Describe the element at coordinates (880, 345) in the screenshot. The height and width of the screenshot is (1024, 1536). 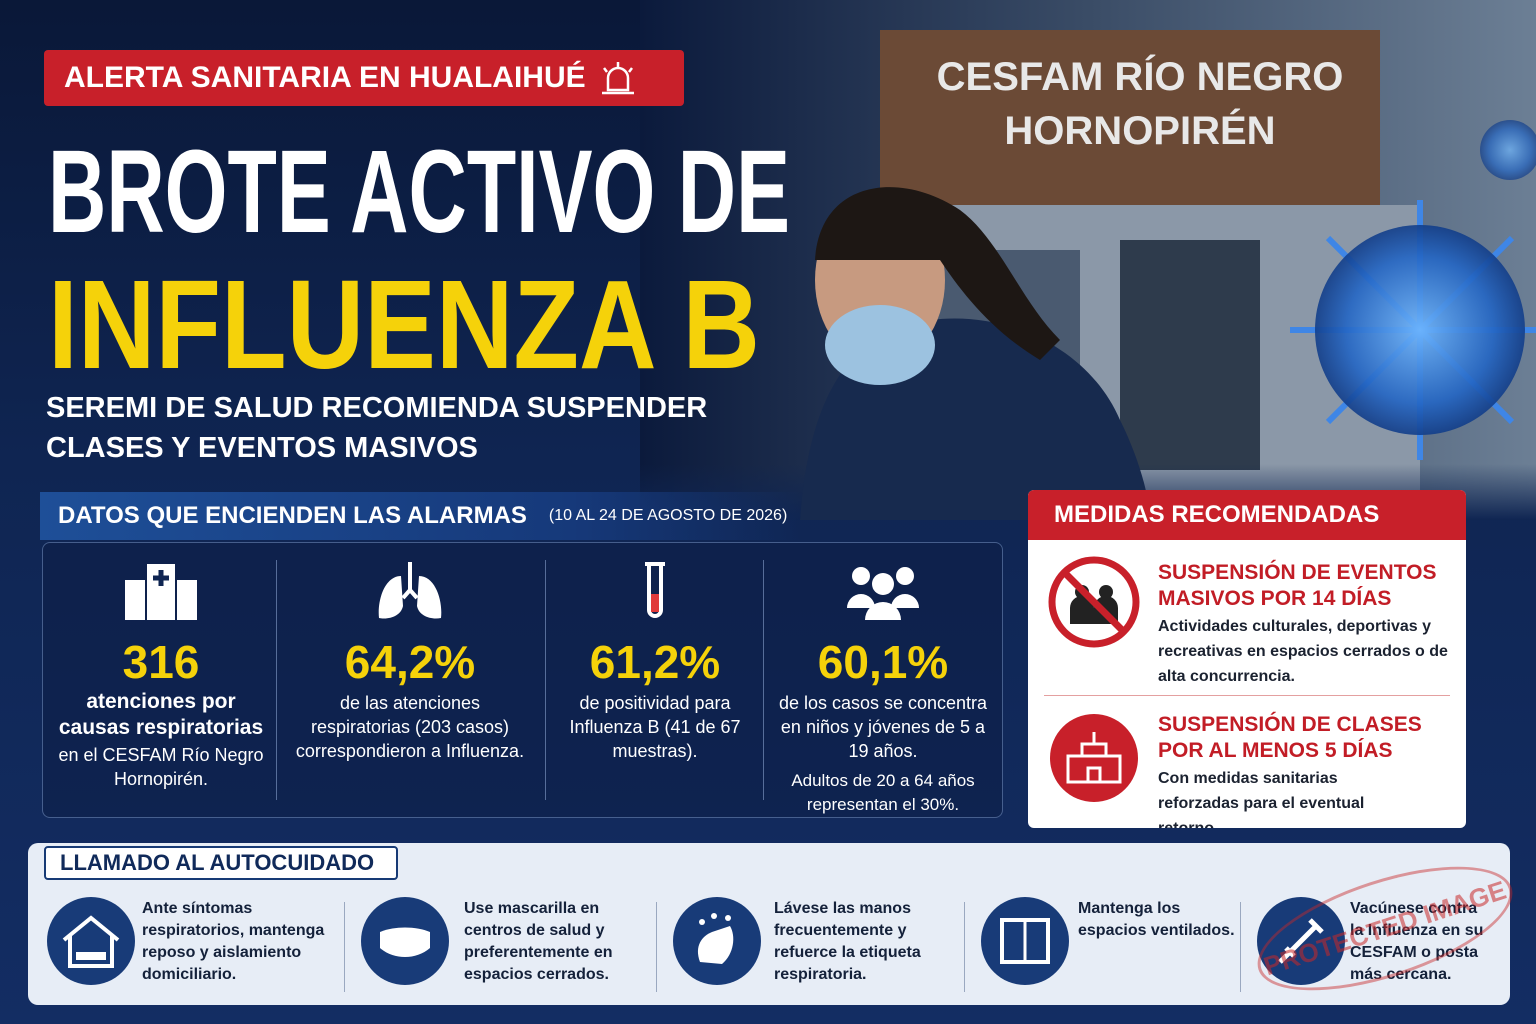
I see `mask` at that location.